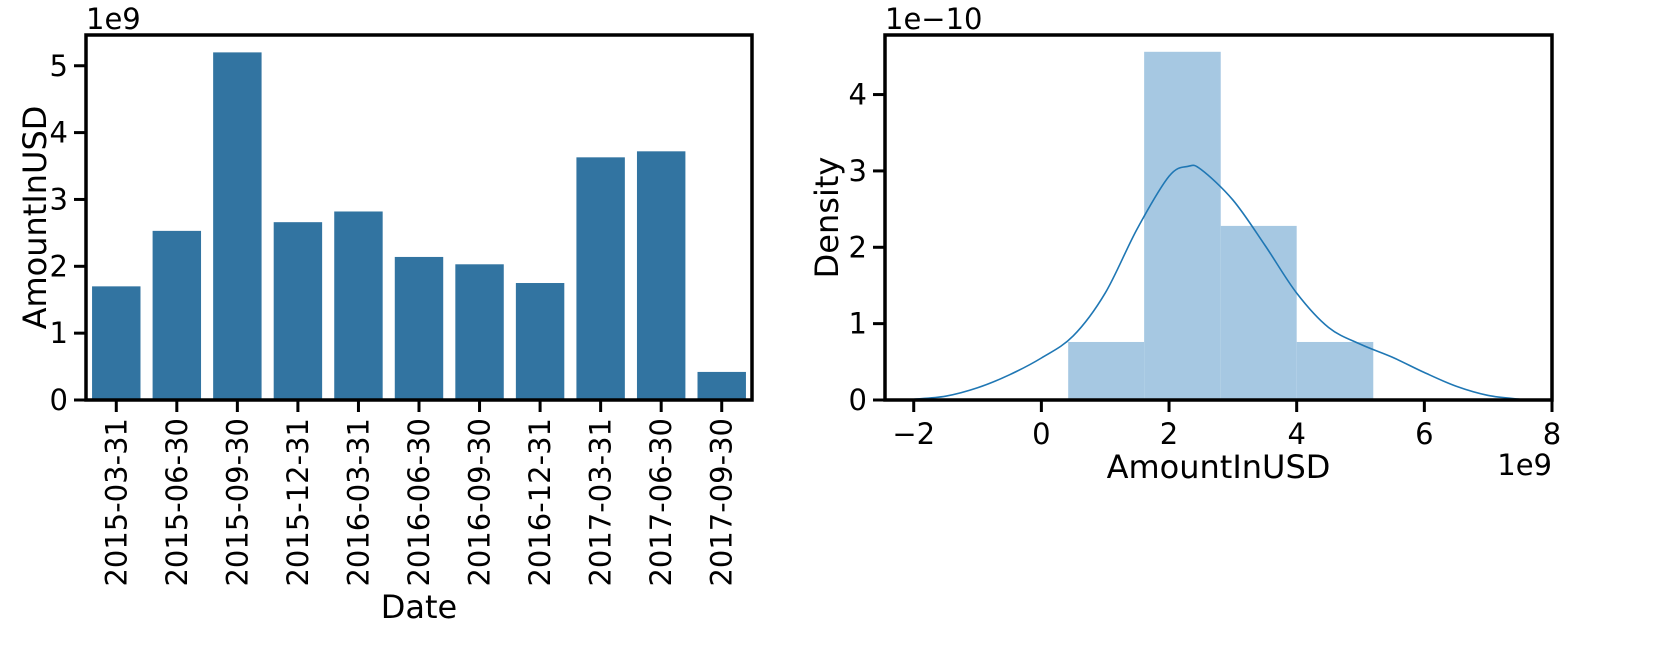  What do you see at coordinates (1041, 434) in the screenshot?
I see `hist-x-tick-label: 0` at bounding box center [1041, 434].